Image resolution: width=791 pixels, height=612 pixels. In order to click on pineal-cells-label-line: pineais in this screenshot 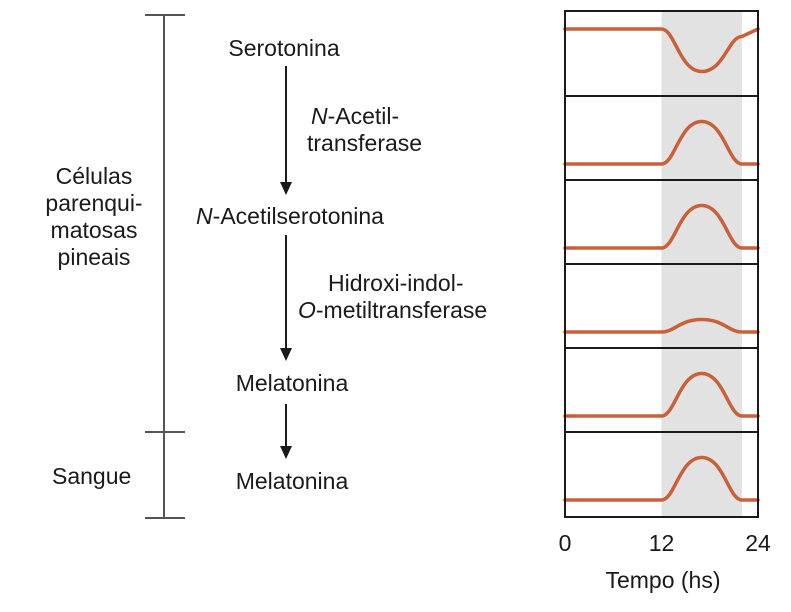, I will do `click(94, 257)`.